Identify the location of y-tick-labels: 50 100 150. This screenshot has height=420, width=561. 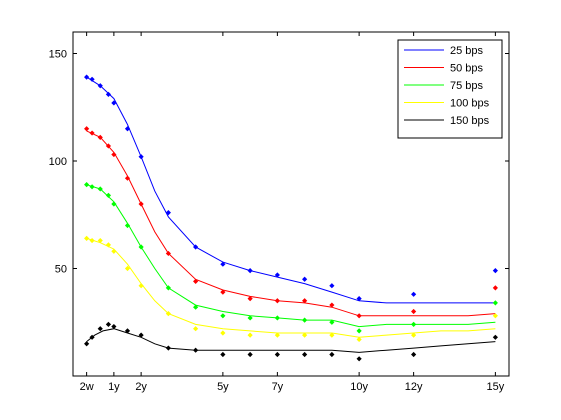
(58, 162).